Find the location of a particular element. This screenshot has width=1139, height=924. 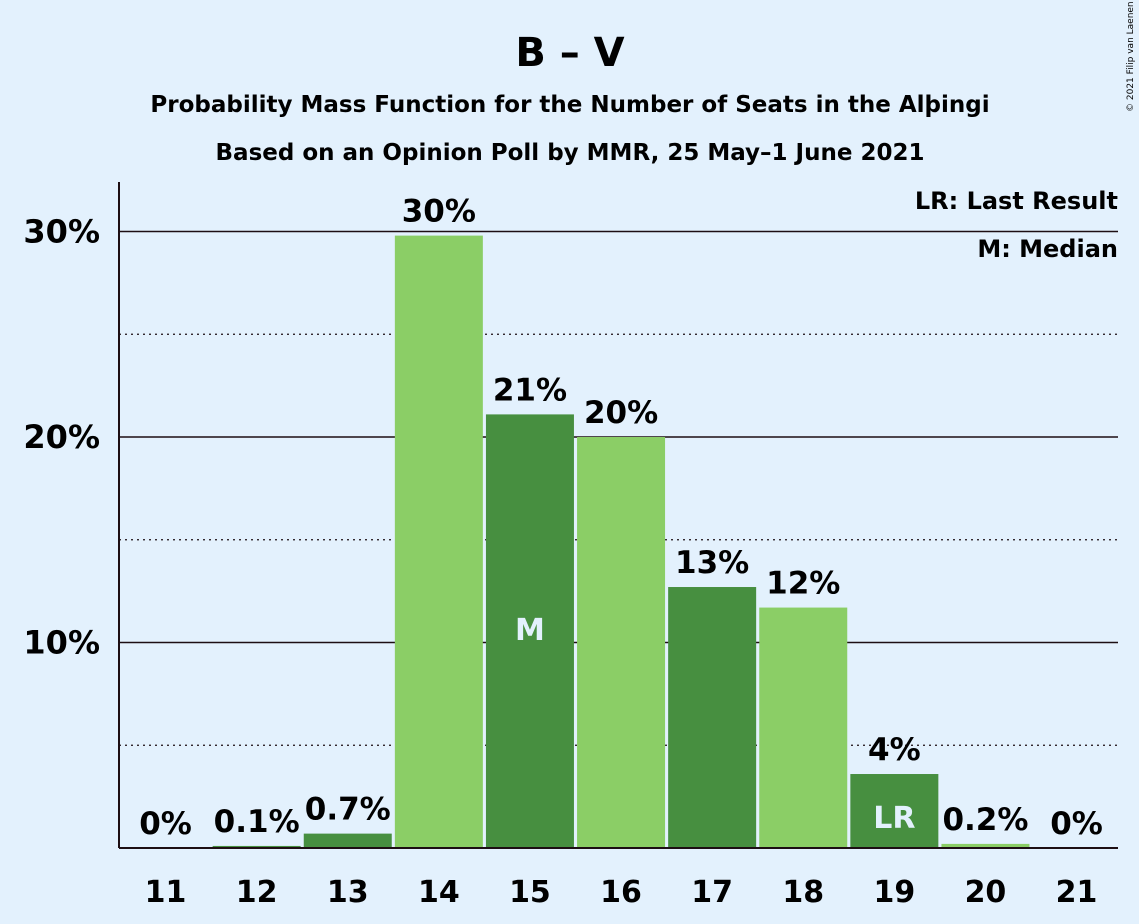

x-tick-label: 20 is located at coordinates (986, 892).